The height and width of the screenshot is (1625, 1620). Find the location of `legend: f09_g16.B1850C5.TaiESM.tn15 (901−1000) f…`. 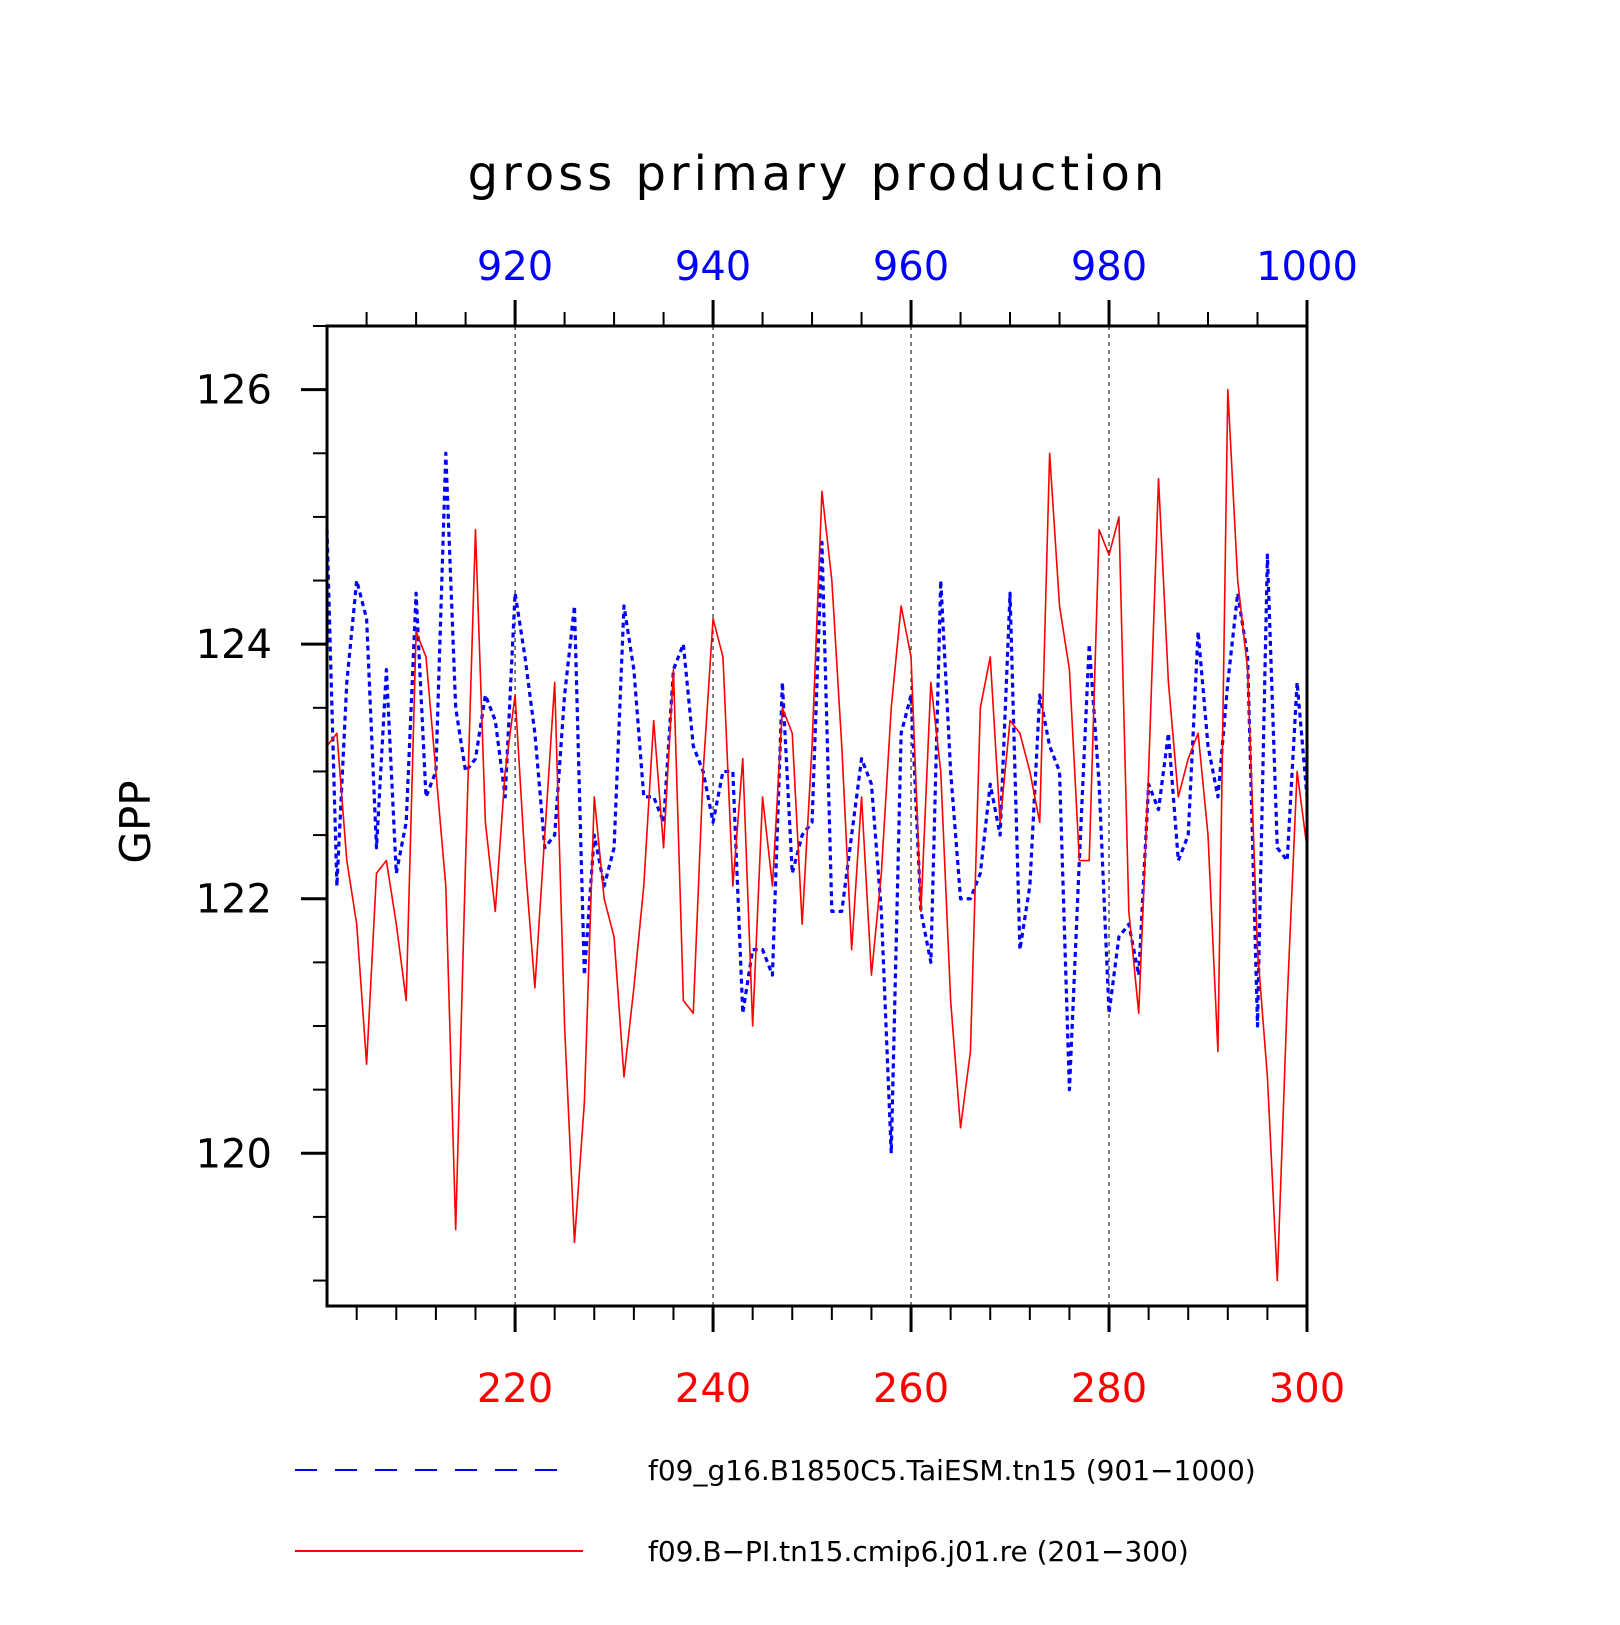

legend: f09_g16.B1850C5.TaiESM.tn15 (901−1000) f… is located at coordinates (775, 1511).